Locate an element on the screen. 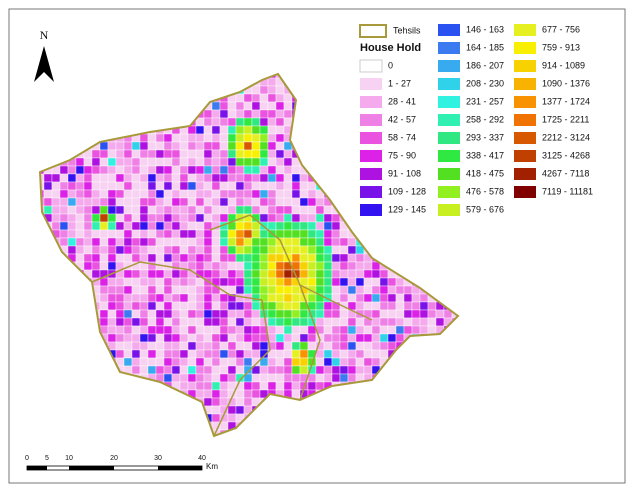  legend-label: 231 - 257 is located at coordinates (485, 101).